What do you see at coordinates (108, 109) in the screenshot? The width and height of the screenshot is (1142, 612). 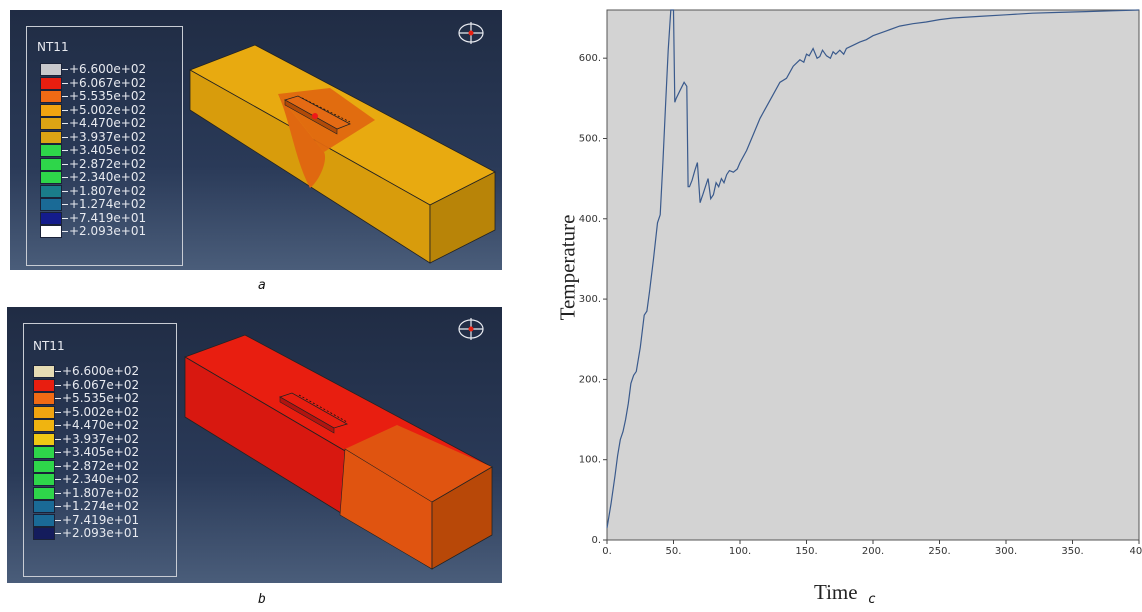 I see `legend-label: +5.002e+02` at bounding box center [108, 109].